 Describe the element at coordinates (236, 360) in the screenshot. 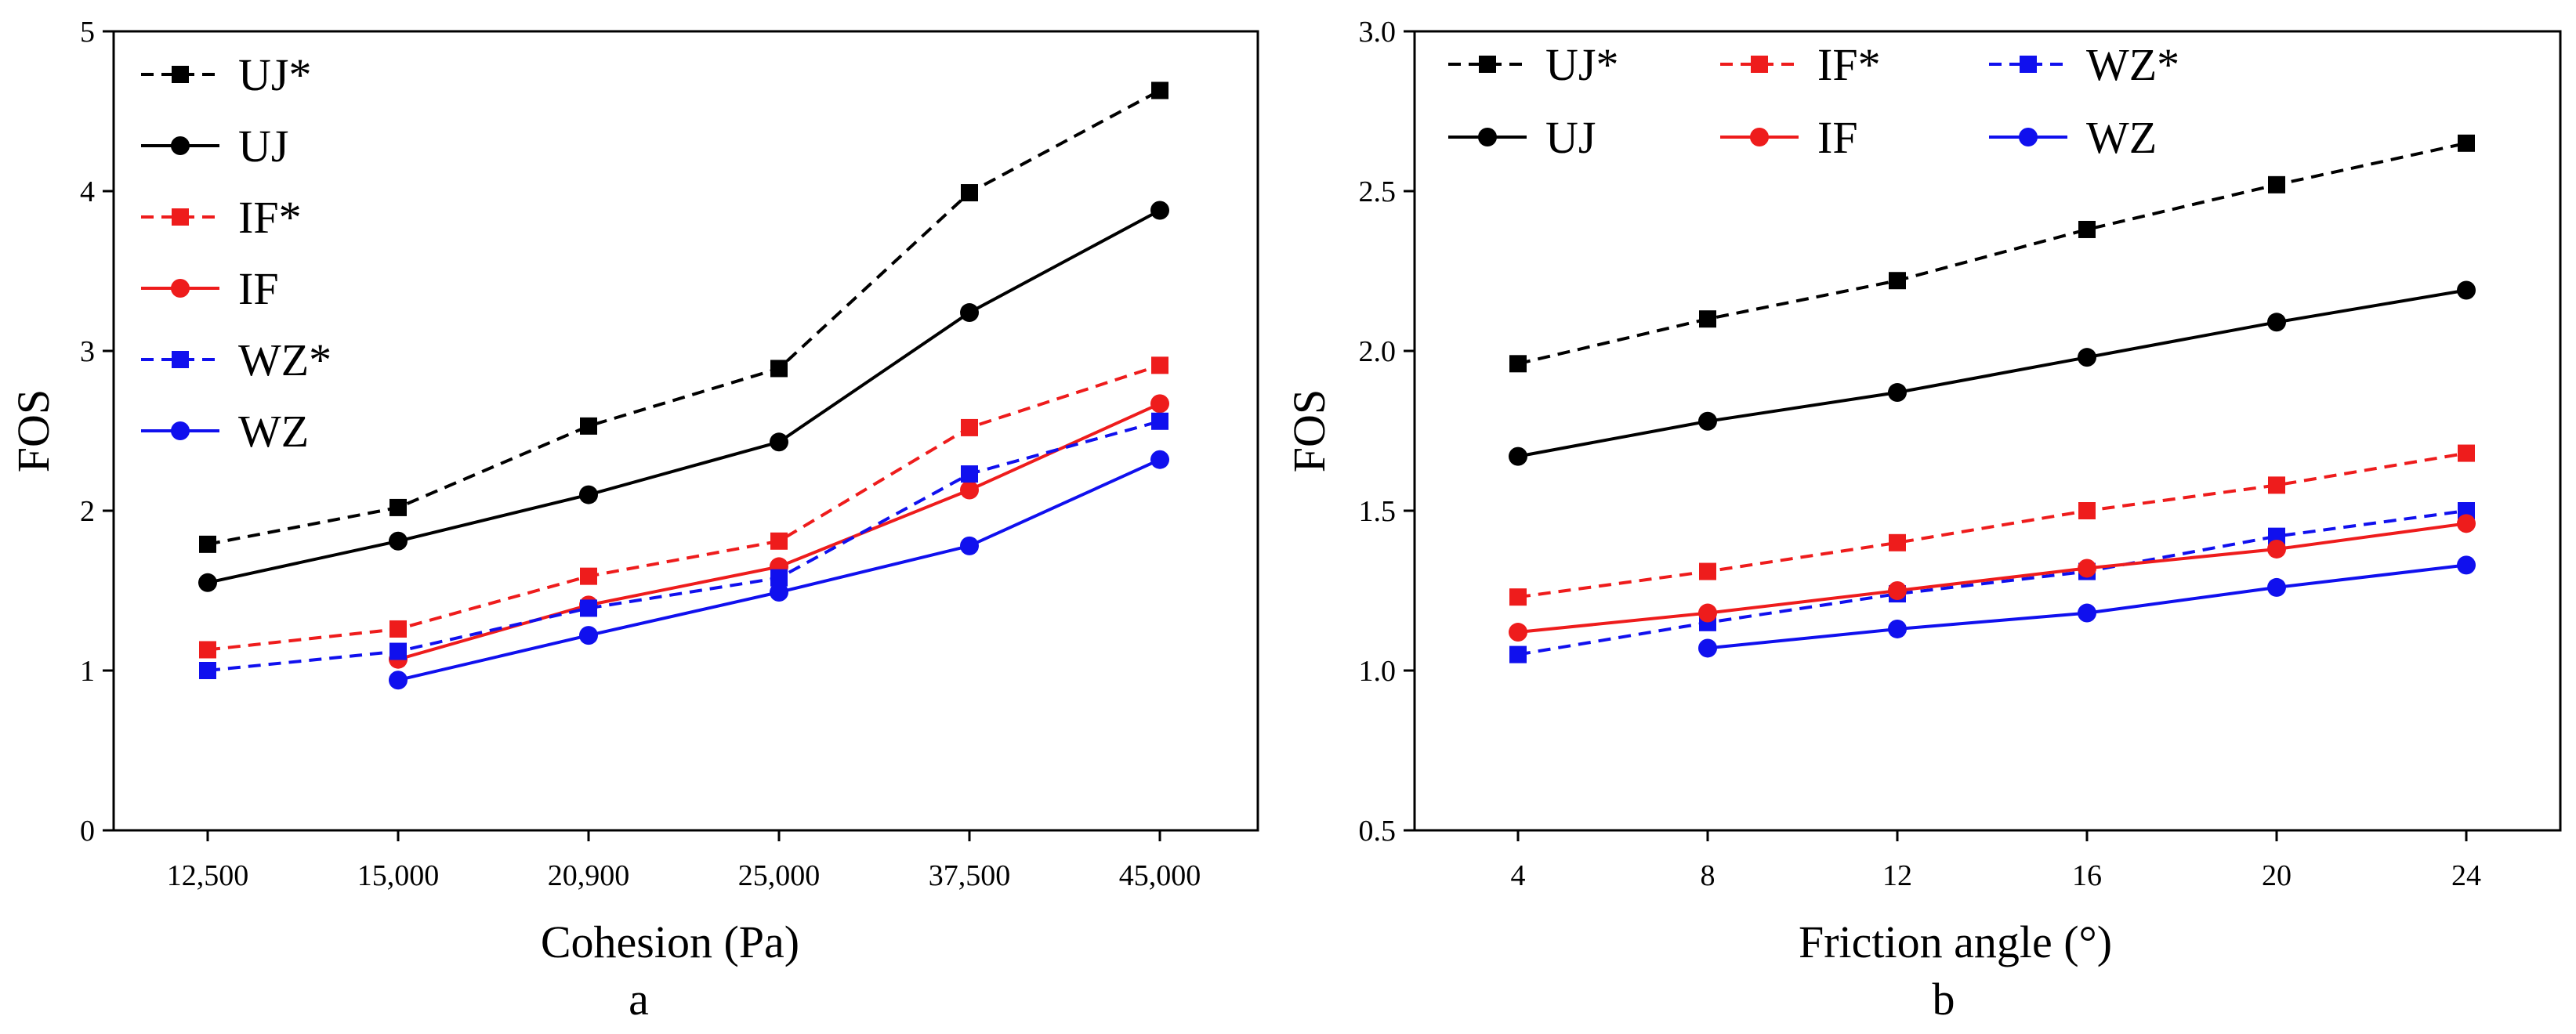

I see `legend-entry: WZ*` at that location.